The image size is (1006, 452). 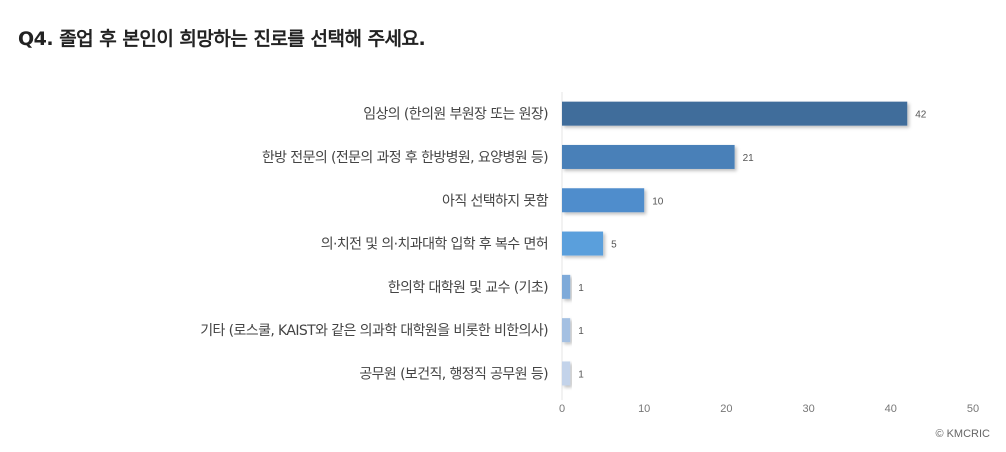 I want to click on category-label: 한의학 대학원 및 교수 (기초), so click(x=468, y=288).